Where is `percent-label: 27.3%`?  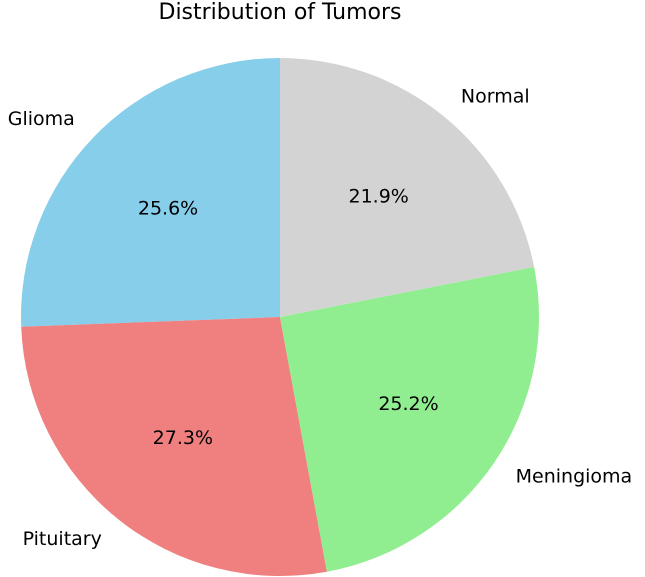 percent-label: 27.3% is located at coordinates (183, 438).